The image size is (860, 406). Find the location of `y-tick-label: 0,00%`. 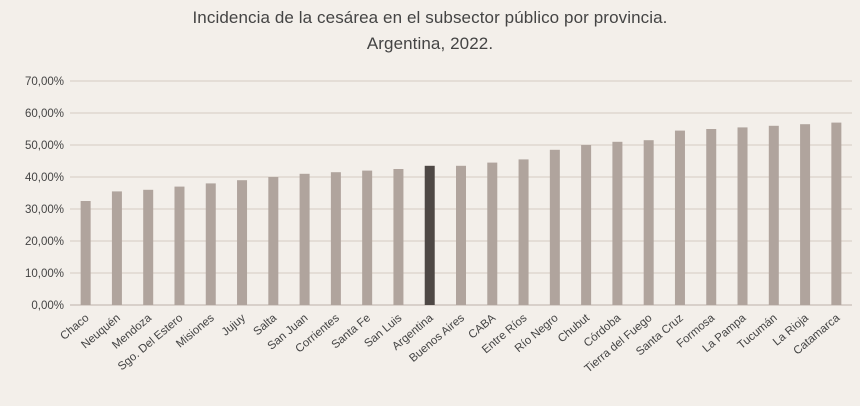

y-tick-label: 0,00% is located at coordinates (47, 306).